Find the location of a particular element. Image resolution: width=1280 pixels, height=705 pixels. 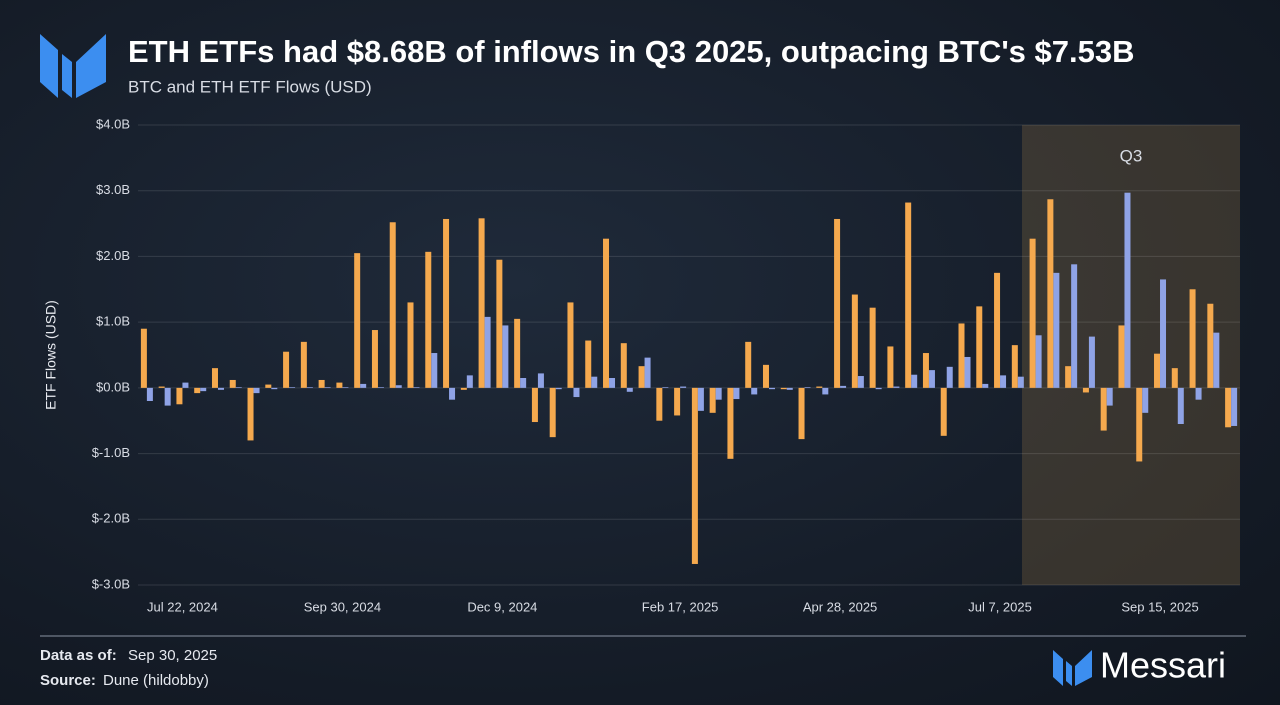

y-tick-label: $3.0B is located at coordinates (113, 189).